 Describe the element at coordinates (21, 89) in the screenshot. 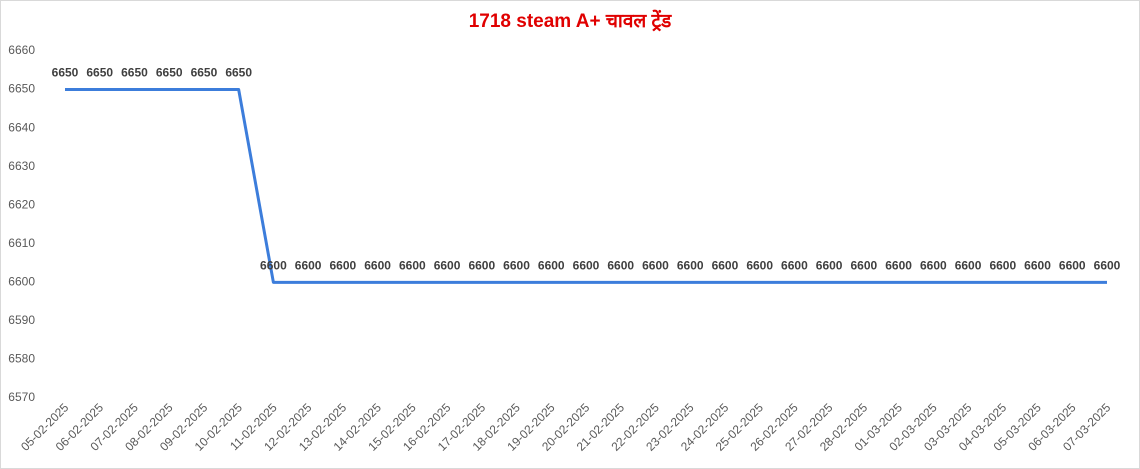

I see `y-tick-label: 6650` at that location.